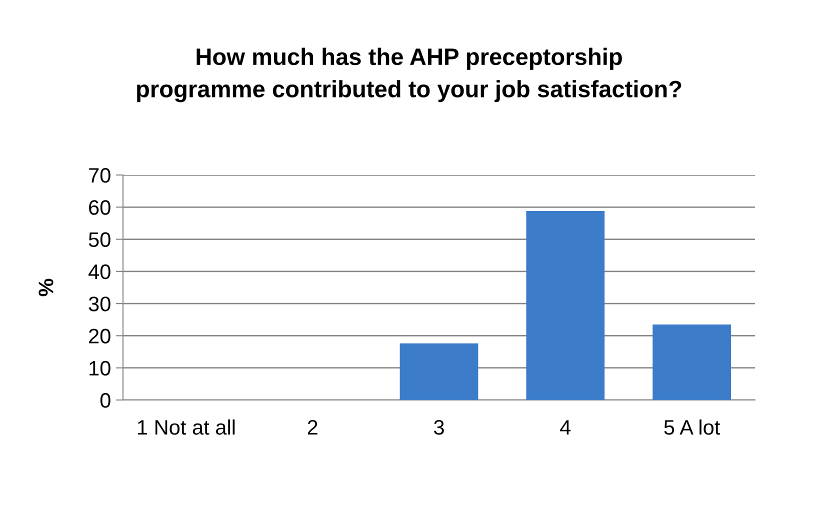 The width and height of the screenshot is (818, 513). What do you see at coordinates (105, 400) in the screenshot?
I see `y-tick-label: 0` at bounding box center [105, 400].